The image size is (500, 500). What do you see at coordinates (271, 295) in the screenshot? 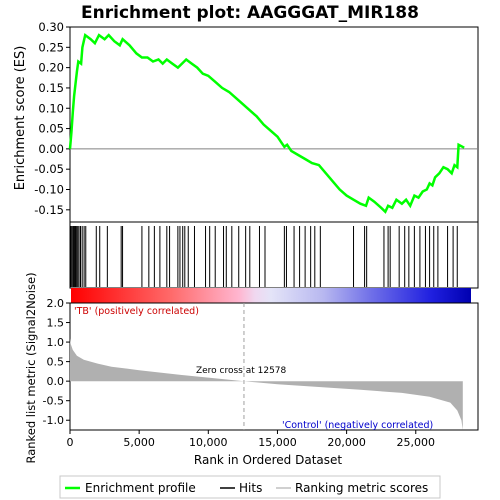
I see `rank-color-bar` at bounding box center [271, 295].